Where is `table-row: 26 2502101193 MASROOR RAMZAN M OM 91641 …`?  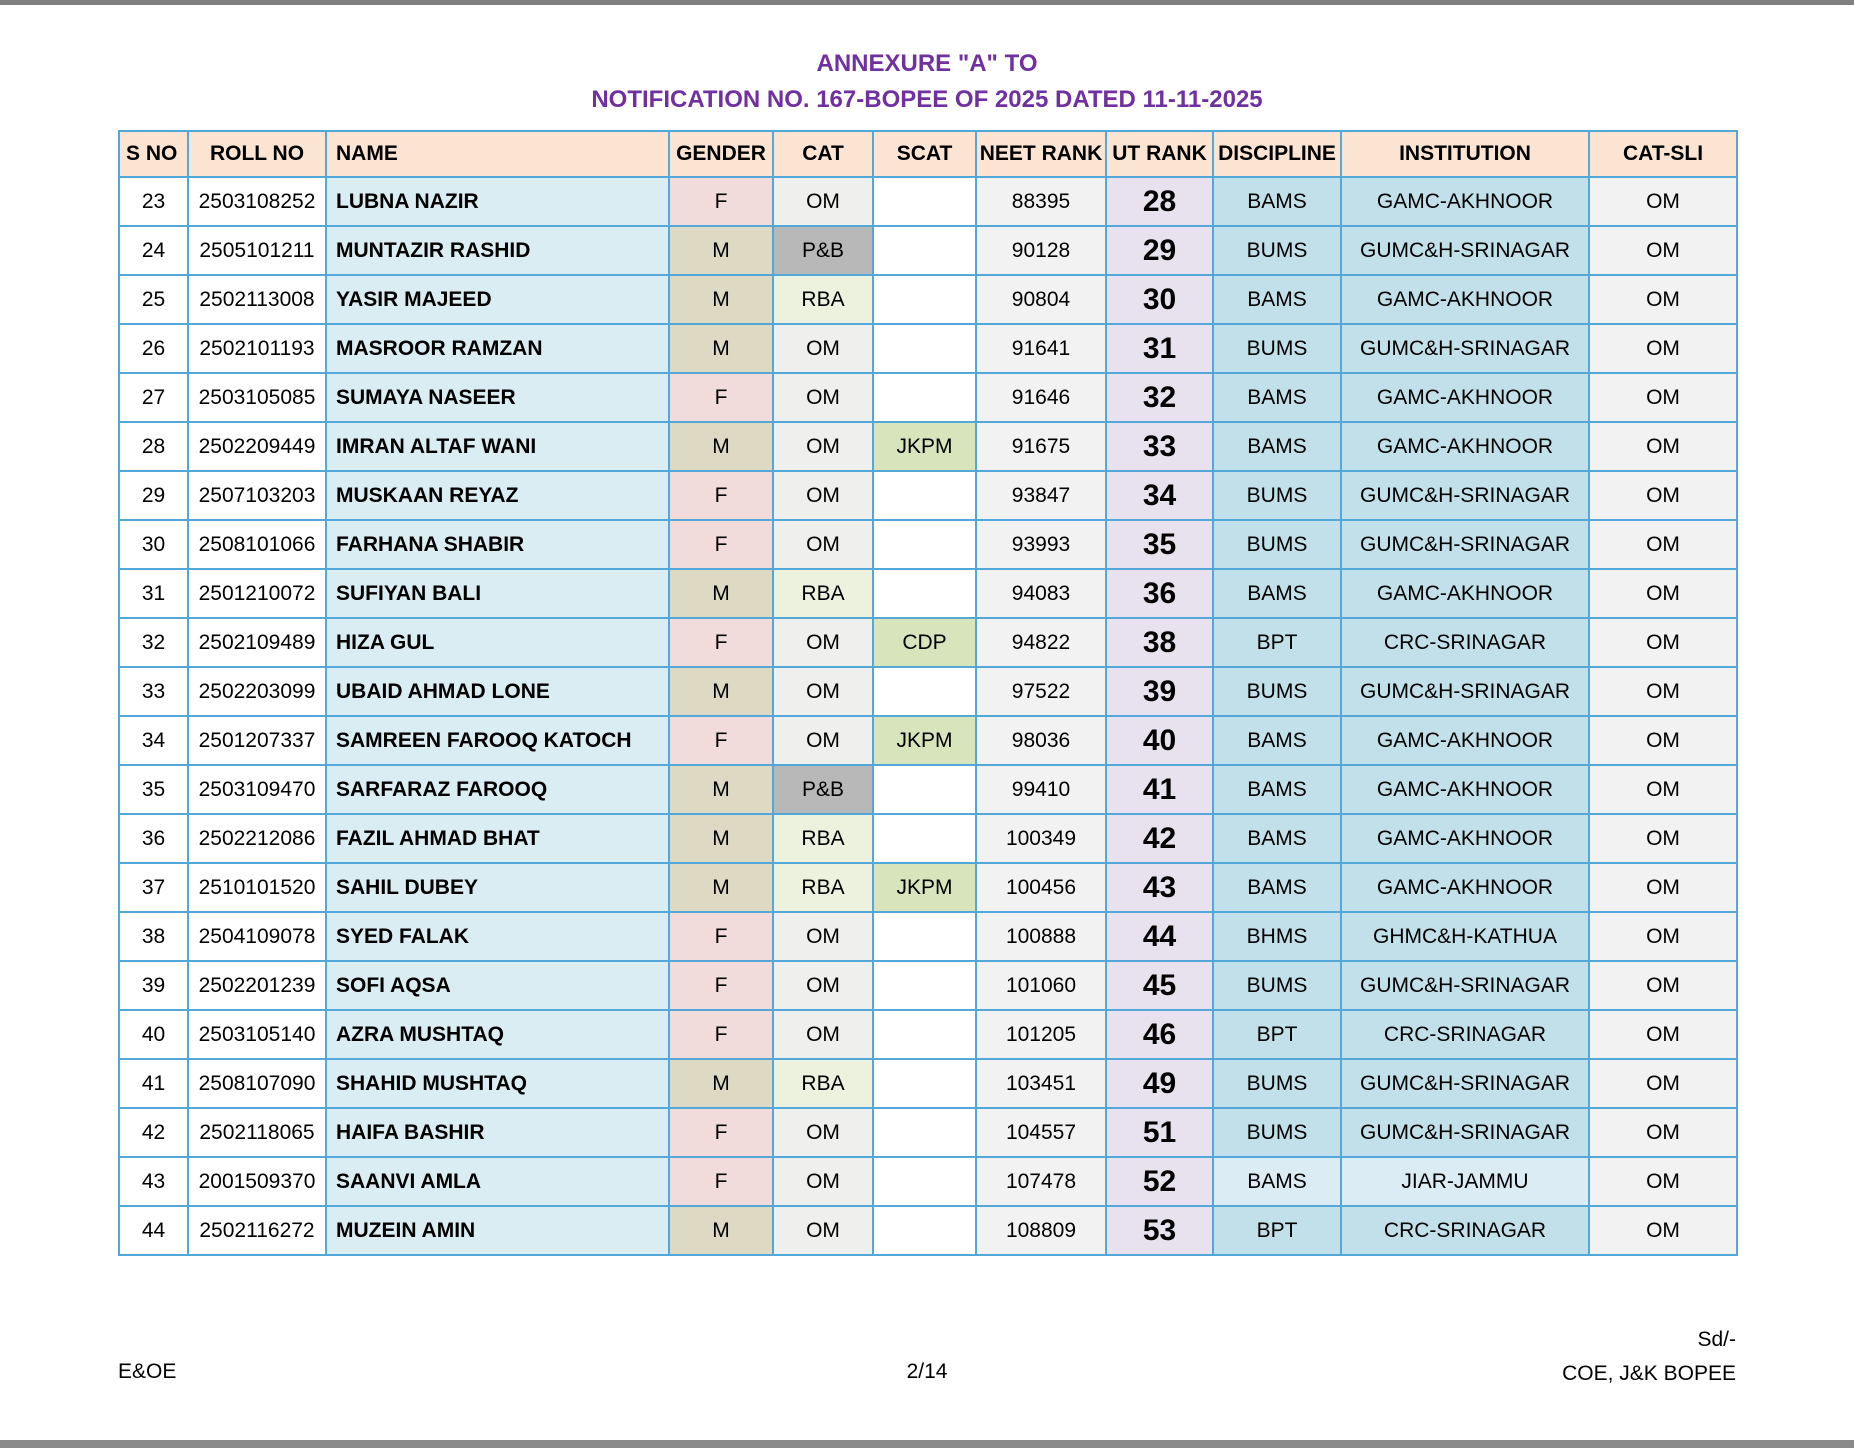
table-row: 26 2502101193 MASROOR RAMZAN M OM 91641 … is located at coordinates (928, 348).